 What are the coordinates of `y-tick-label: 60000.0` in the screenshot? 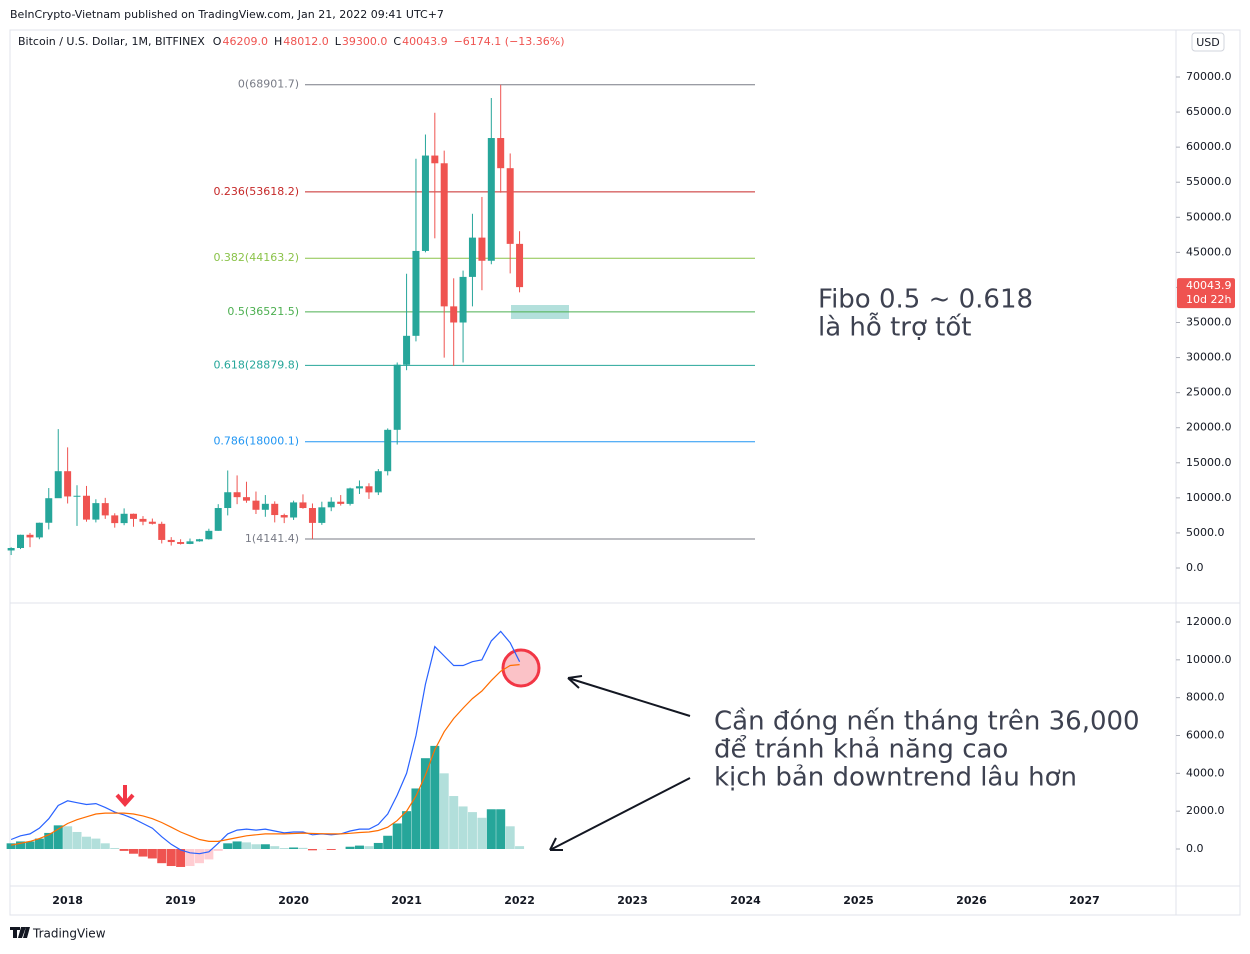 It's located at (1209, 146).